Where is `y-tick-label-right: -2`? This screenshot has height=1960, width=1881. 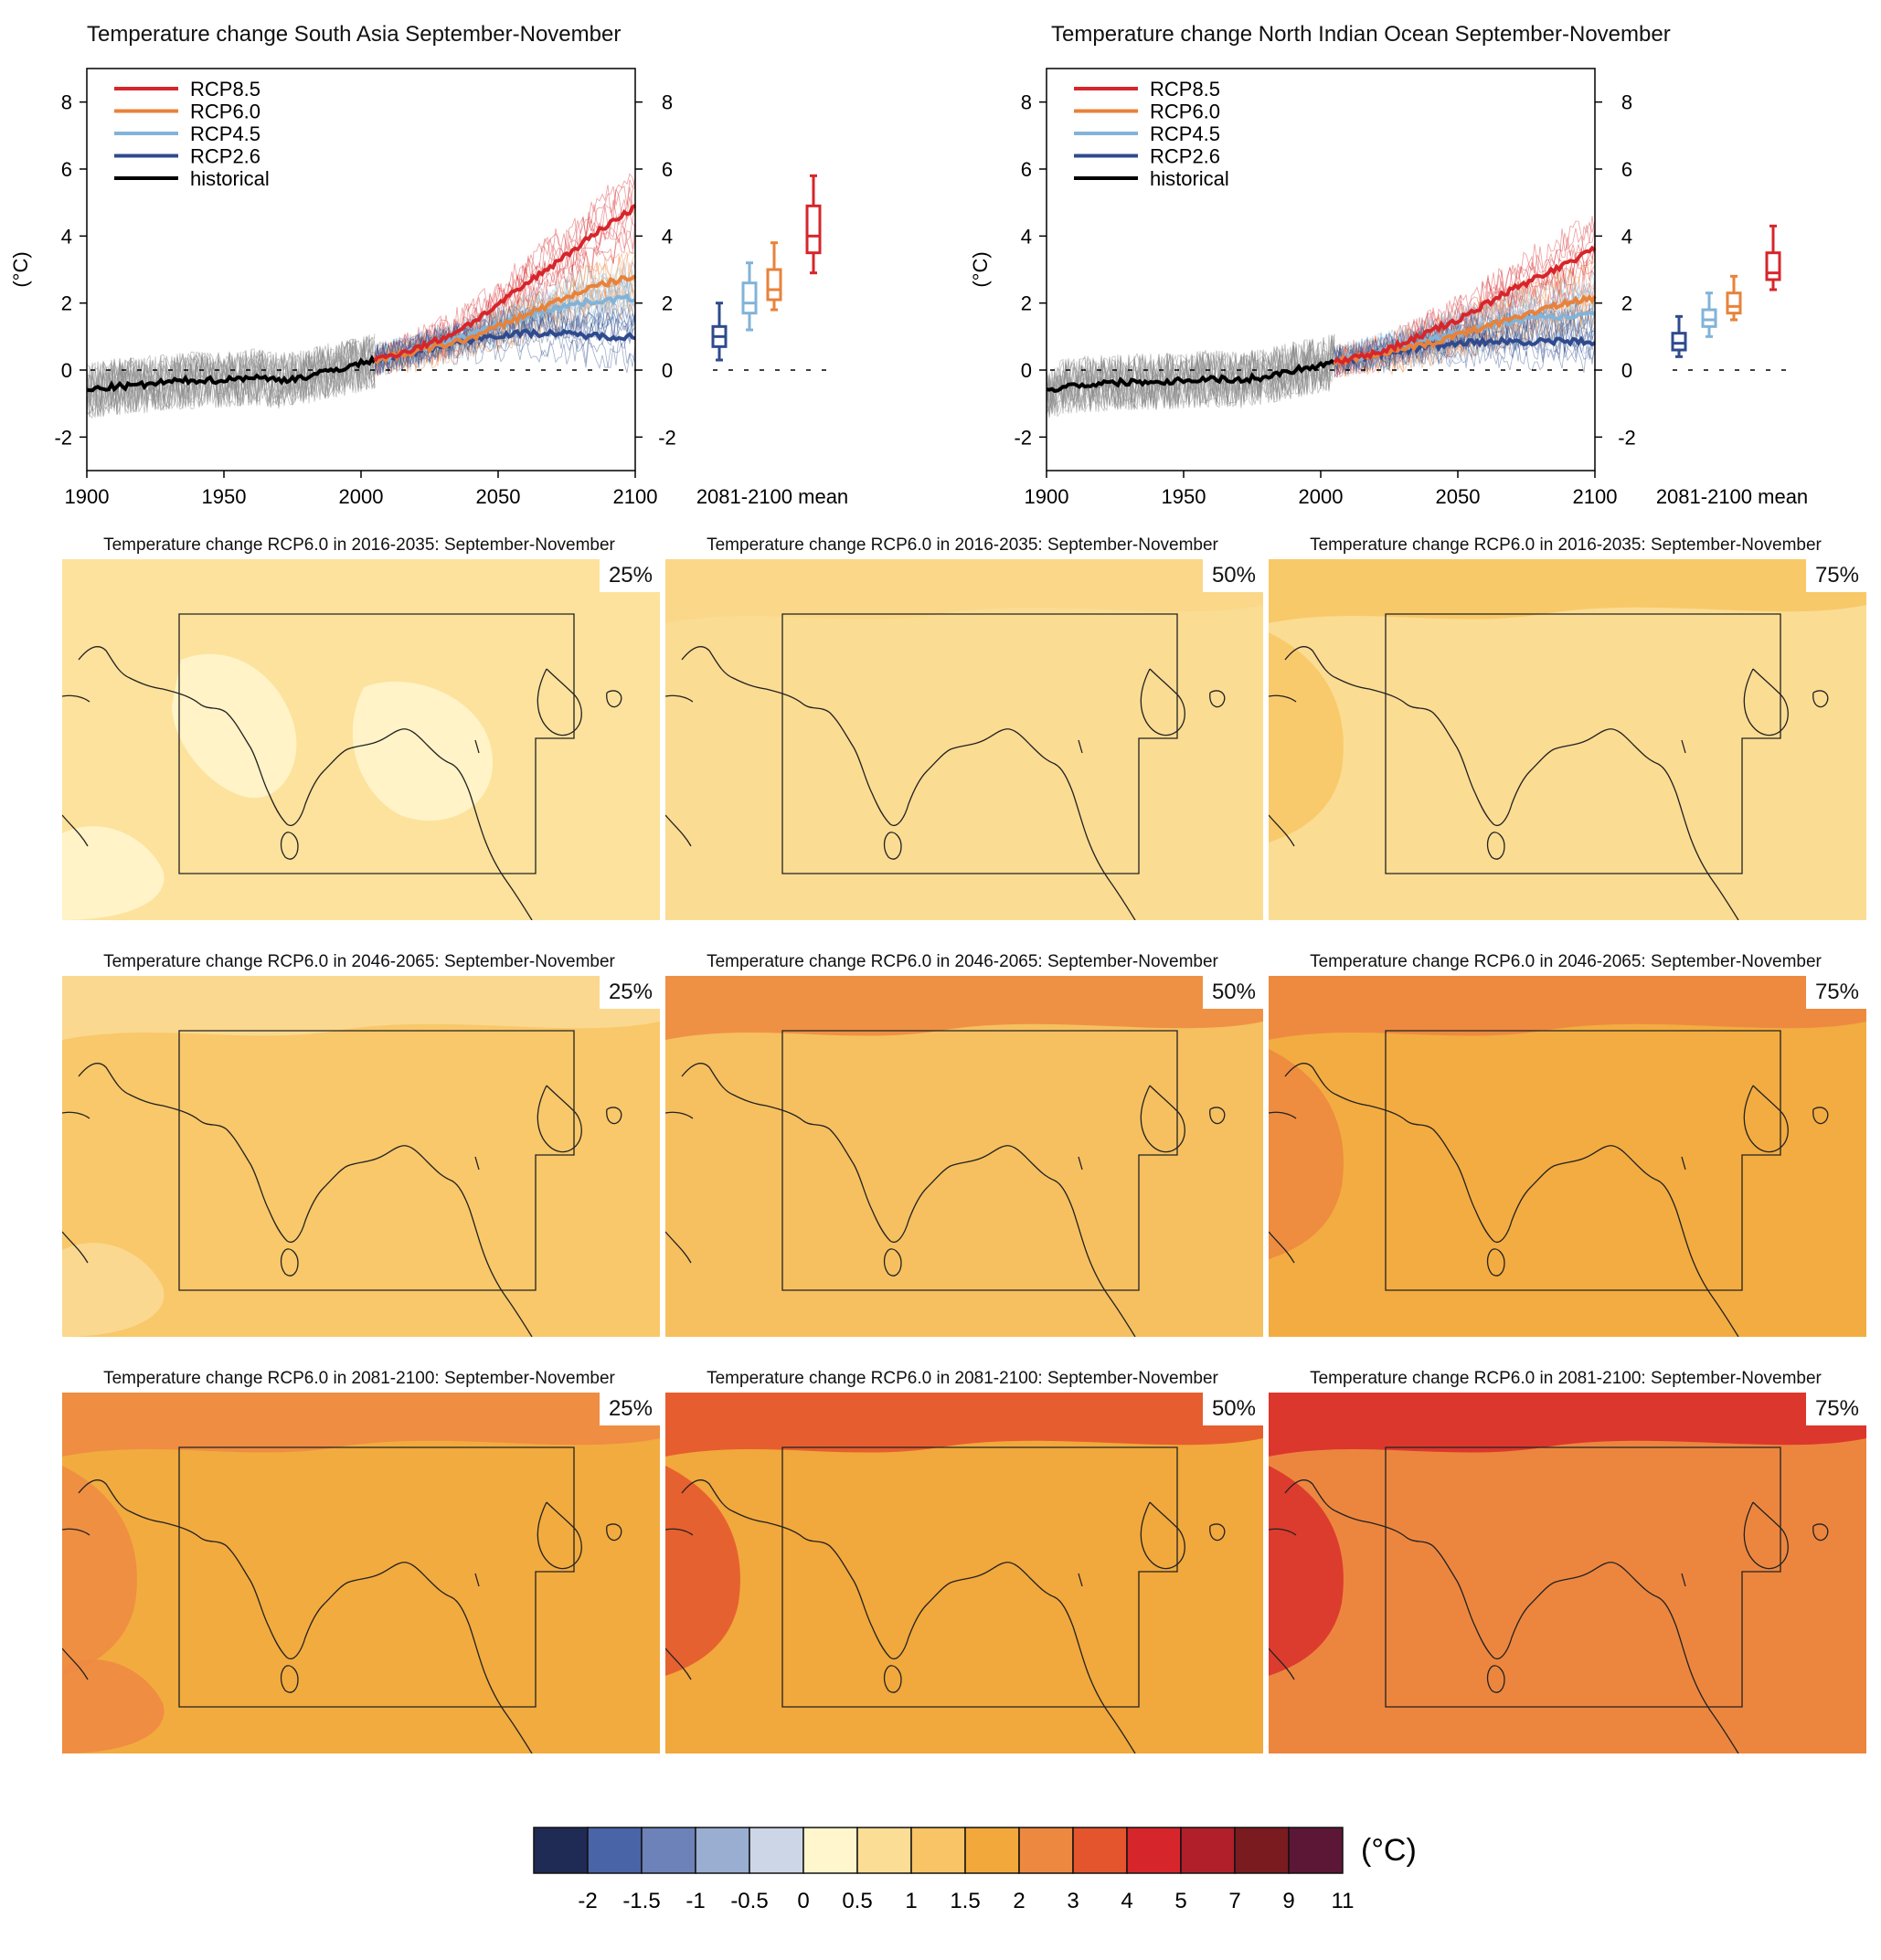
y-tick-label-right: -2 is located at coordinates (1627, 438).